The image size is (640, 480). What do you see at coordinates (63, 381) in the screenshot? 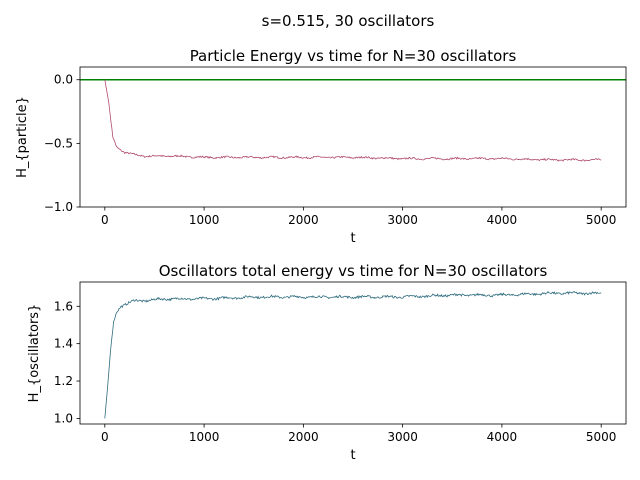
I see `y-tick-label: 1.2` at bounding box center [63, 381].